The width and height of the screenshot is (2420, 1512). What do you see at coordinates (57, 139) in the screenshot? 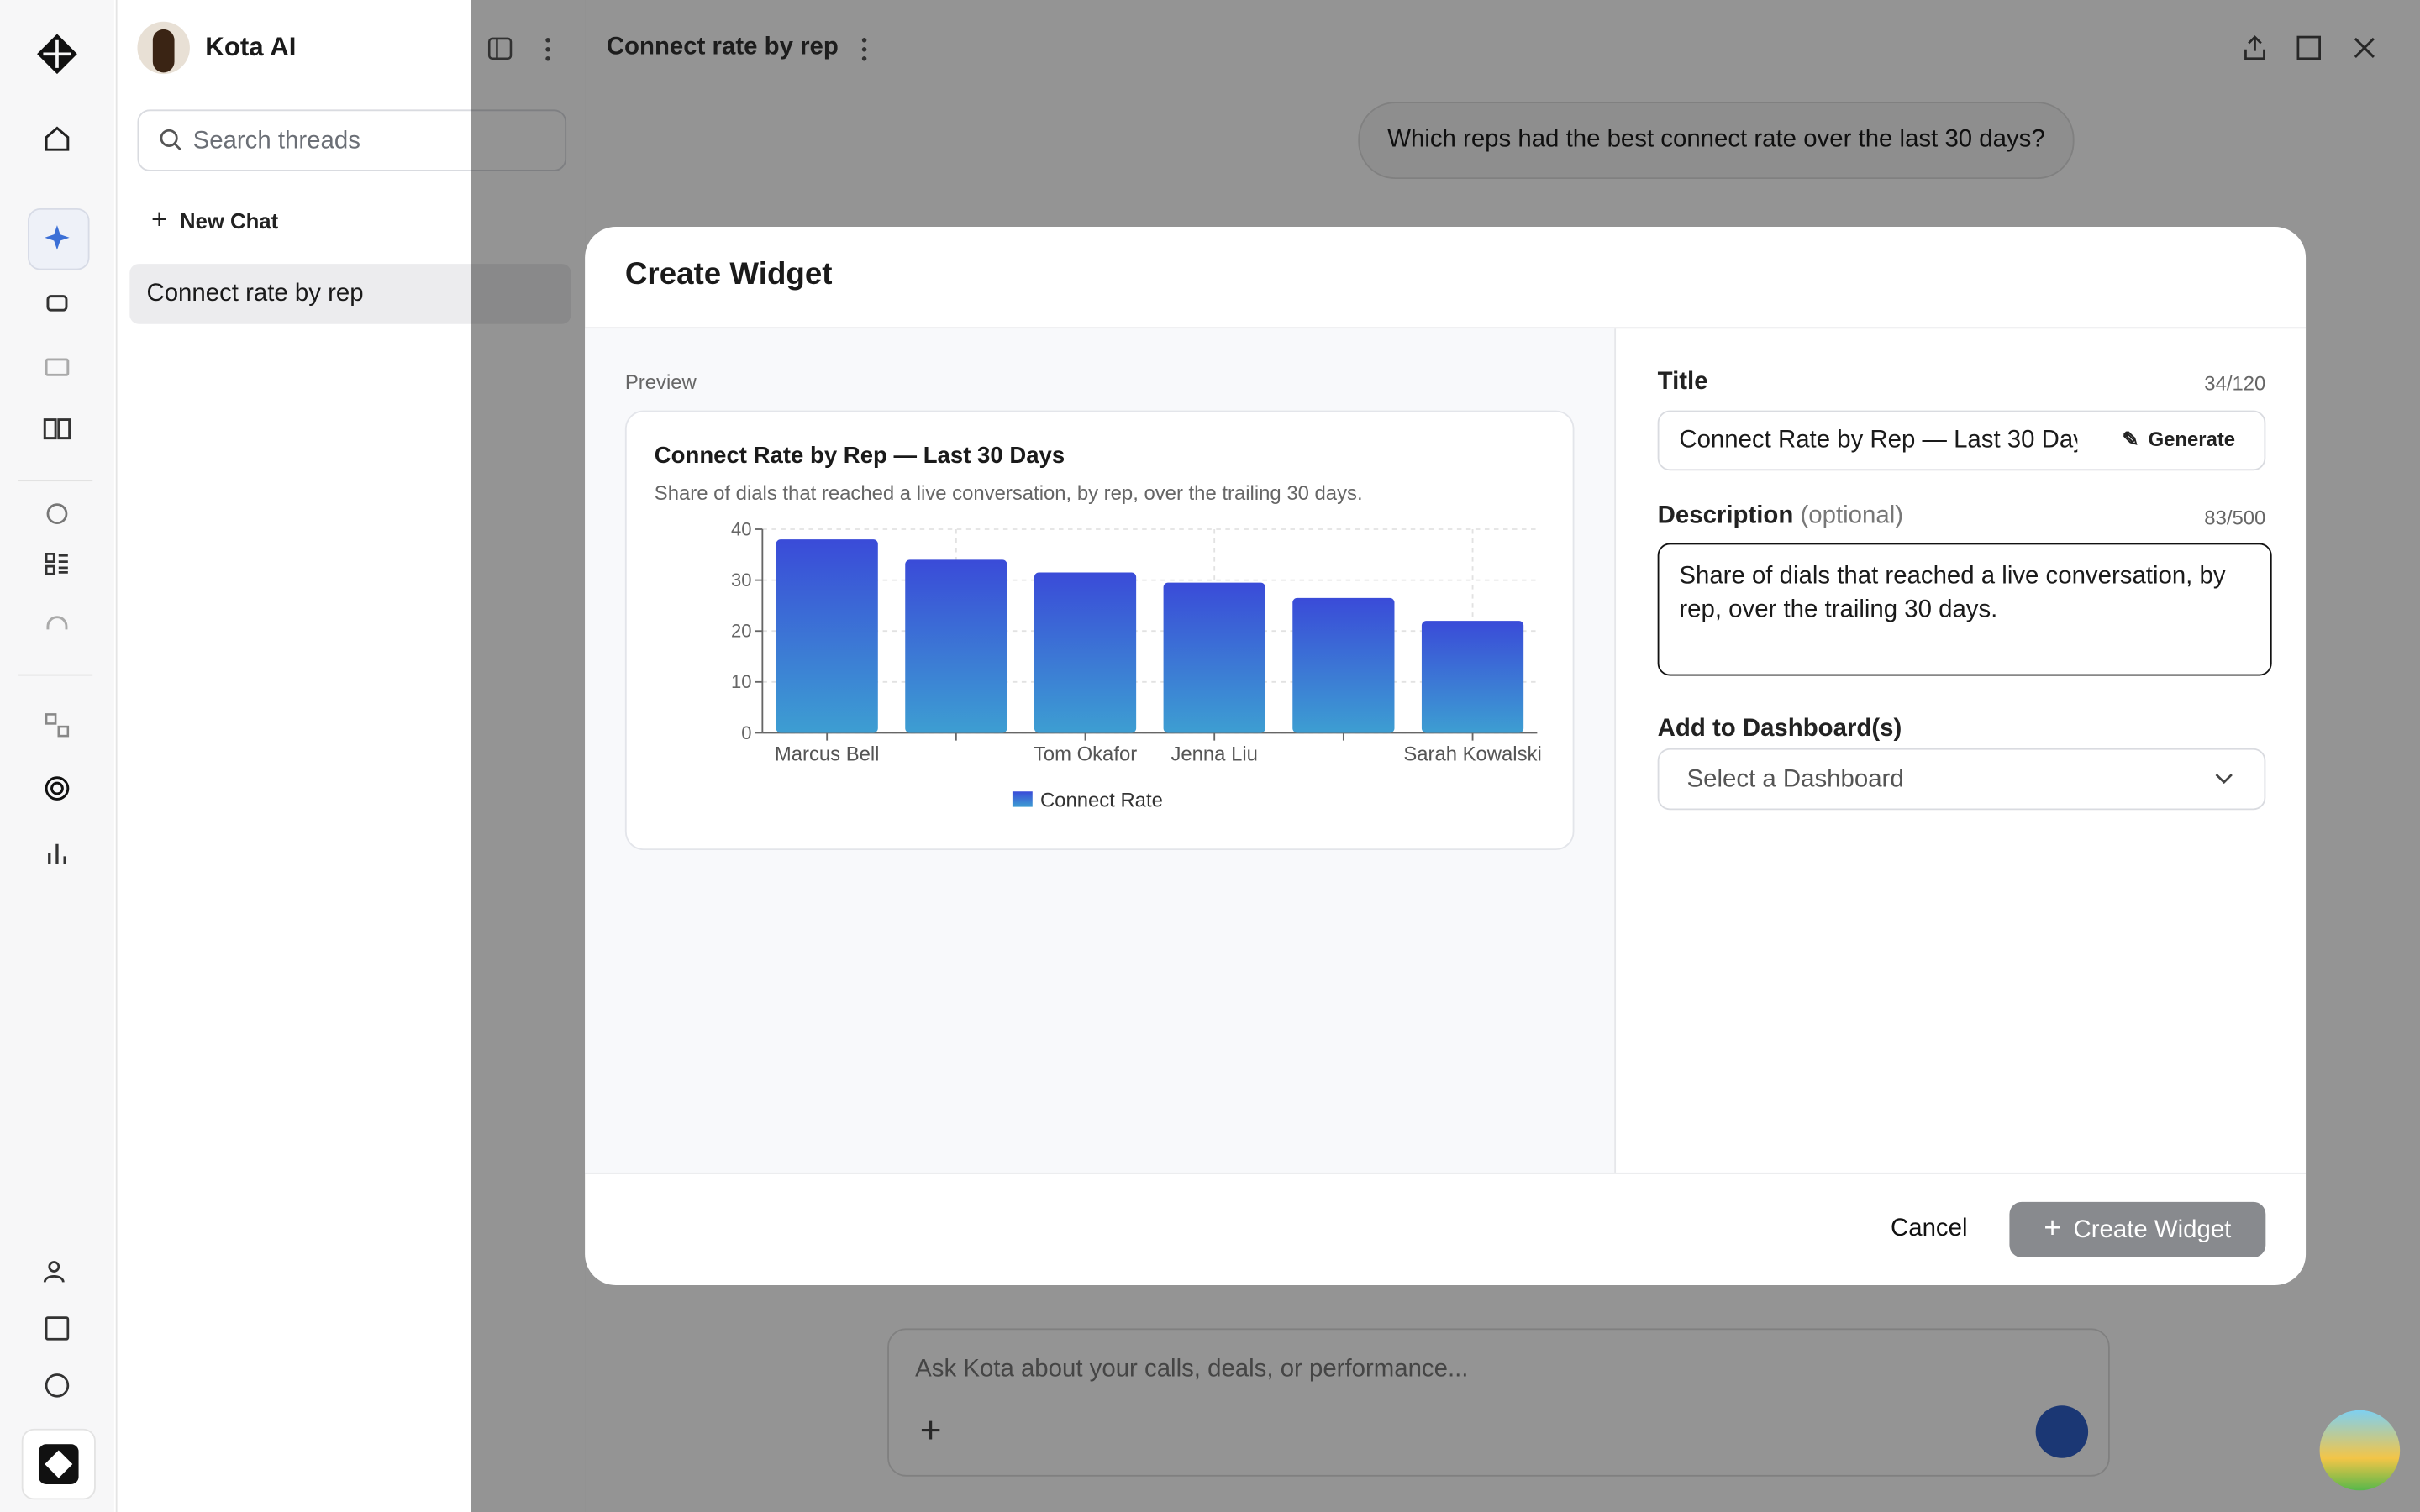
I see `home-icon` at bounding box center [57, 139].